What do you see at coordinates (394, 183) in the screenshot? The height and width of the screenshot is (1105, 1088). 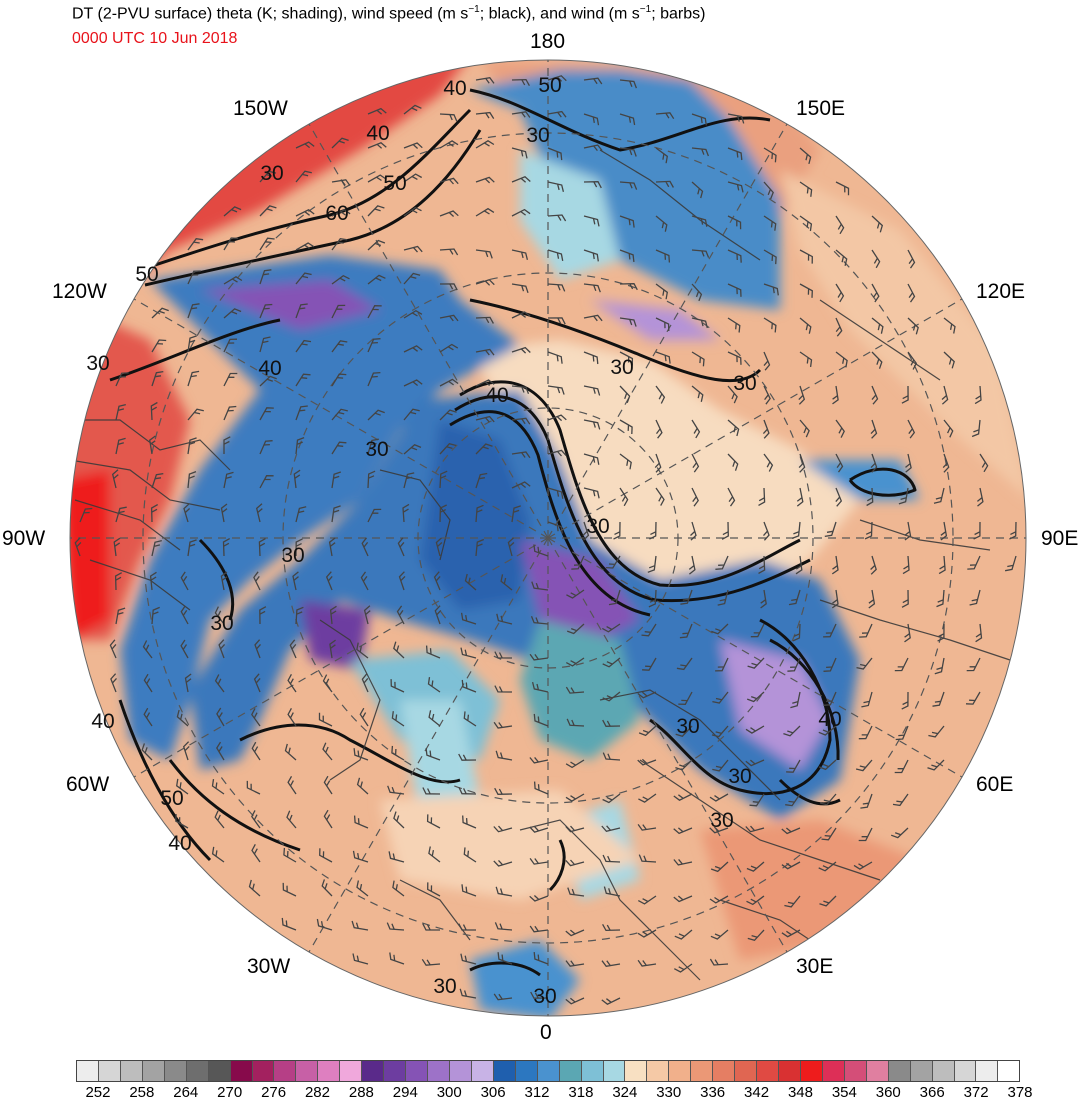 I see `contour-label: 50` at bounding box center [394, 183].